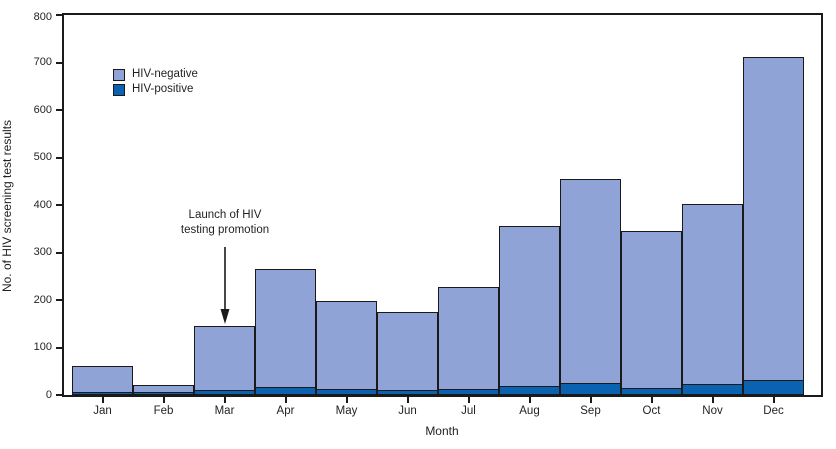 This screenshot has width=836, height=449. I want to click on annotation-line-2: testing promotion, so click(225, 230).